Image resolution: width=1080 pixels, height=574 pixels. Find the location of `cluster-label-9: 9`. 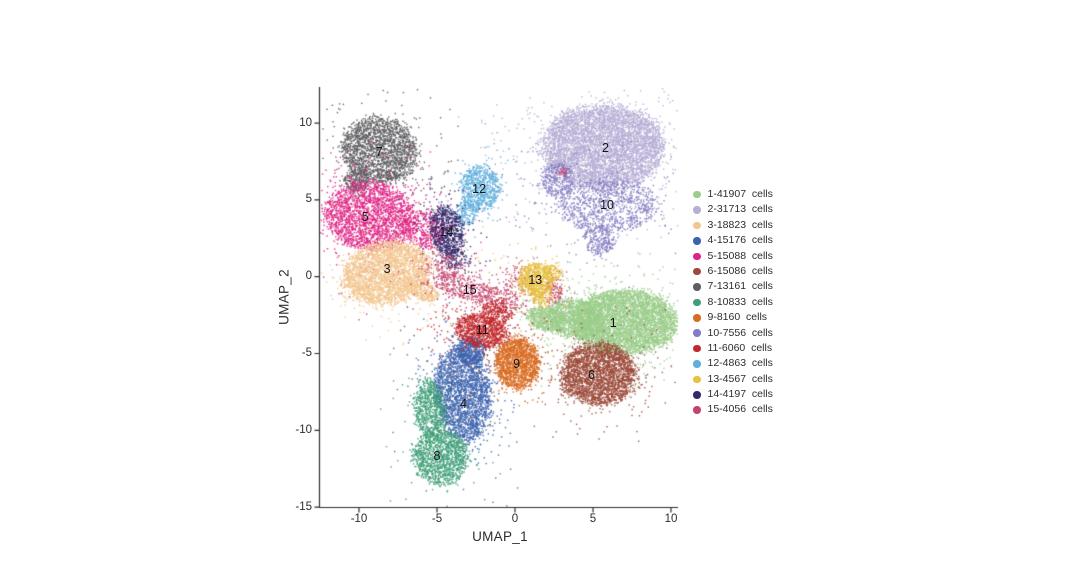

cluster-label-9: 9 is located at coordinates (517, 364).